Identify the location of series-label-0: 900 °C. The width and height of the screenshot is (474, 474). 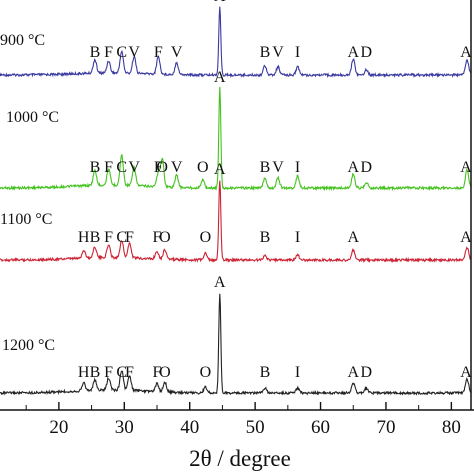
(22, 40).